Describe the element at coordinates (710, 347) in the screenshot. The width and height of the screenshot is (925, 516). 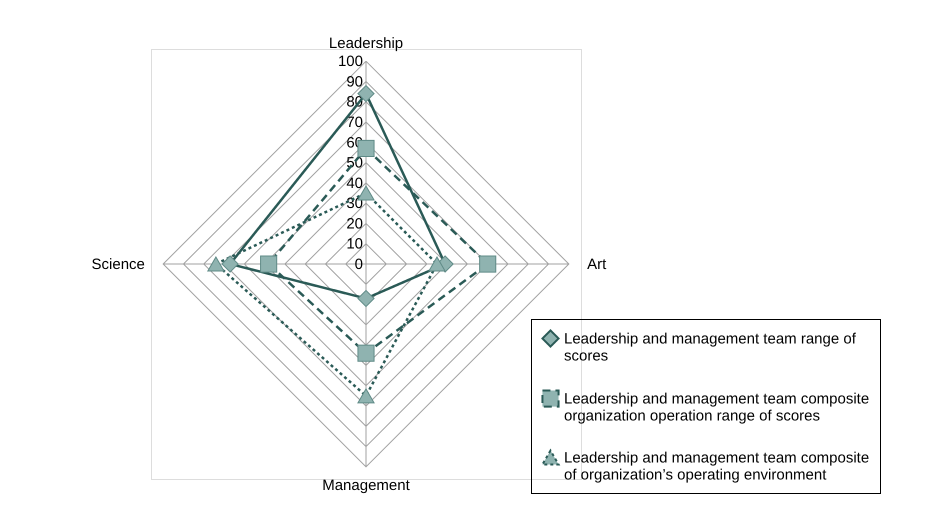
I see `legend-label: Leadership and management team range of scores` at that location.